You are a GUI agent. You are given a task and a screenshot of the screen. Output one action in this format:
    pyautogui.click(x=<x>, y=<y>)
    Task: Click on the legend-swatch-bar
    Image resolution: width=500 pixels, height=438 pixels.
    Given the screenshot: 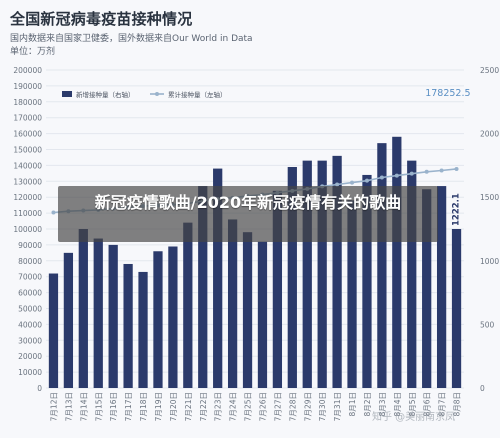 What is the action you would take?
    pyautogui.click(x=67, y=94)
    